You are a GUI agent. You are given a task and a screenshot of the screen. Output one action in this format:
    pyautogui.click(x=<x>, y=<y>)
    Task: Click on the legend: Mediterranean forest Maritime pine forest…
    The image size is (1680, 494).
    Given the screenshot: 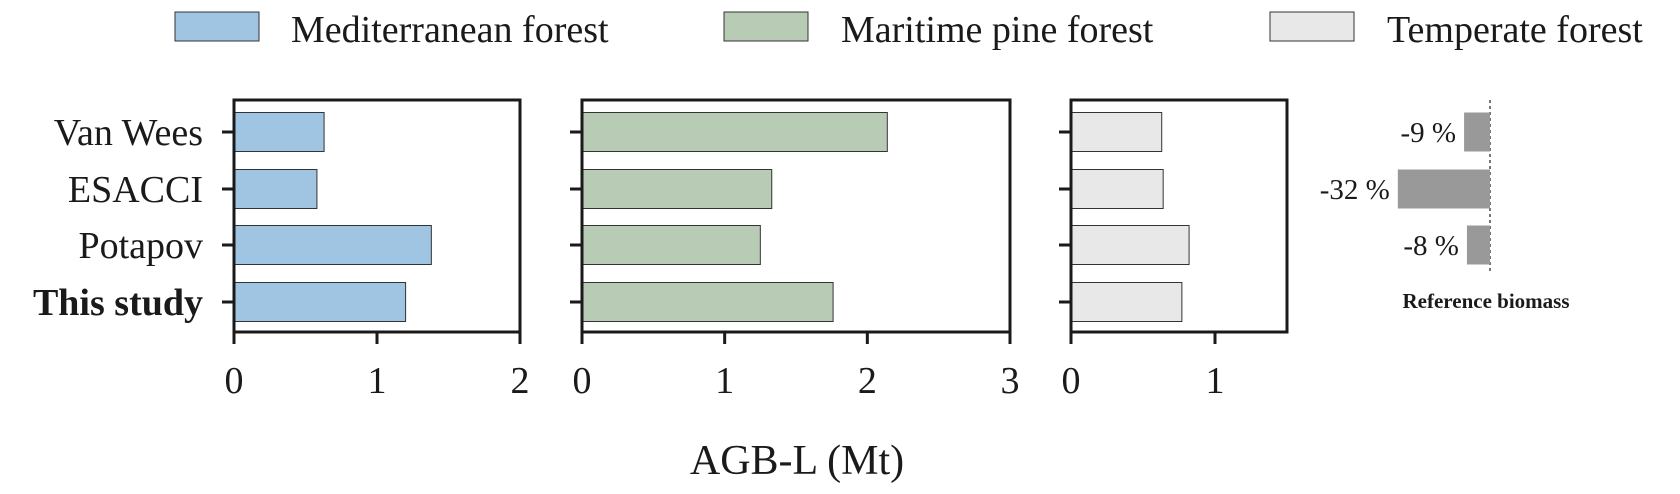 What is the action you would take?
    pyautogui.click(x=908, y=30)
    